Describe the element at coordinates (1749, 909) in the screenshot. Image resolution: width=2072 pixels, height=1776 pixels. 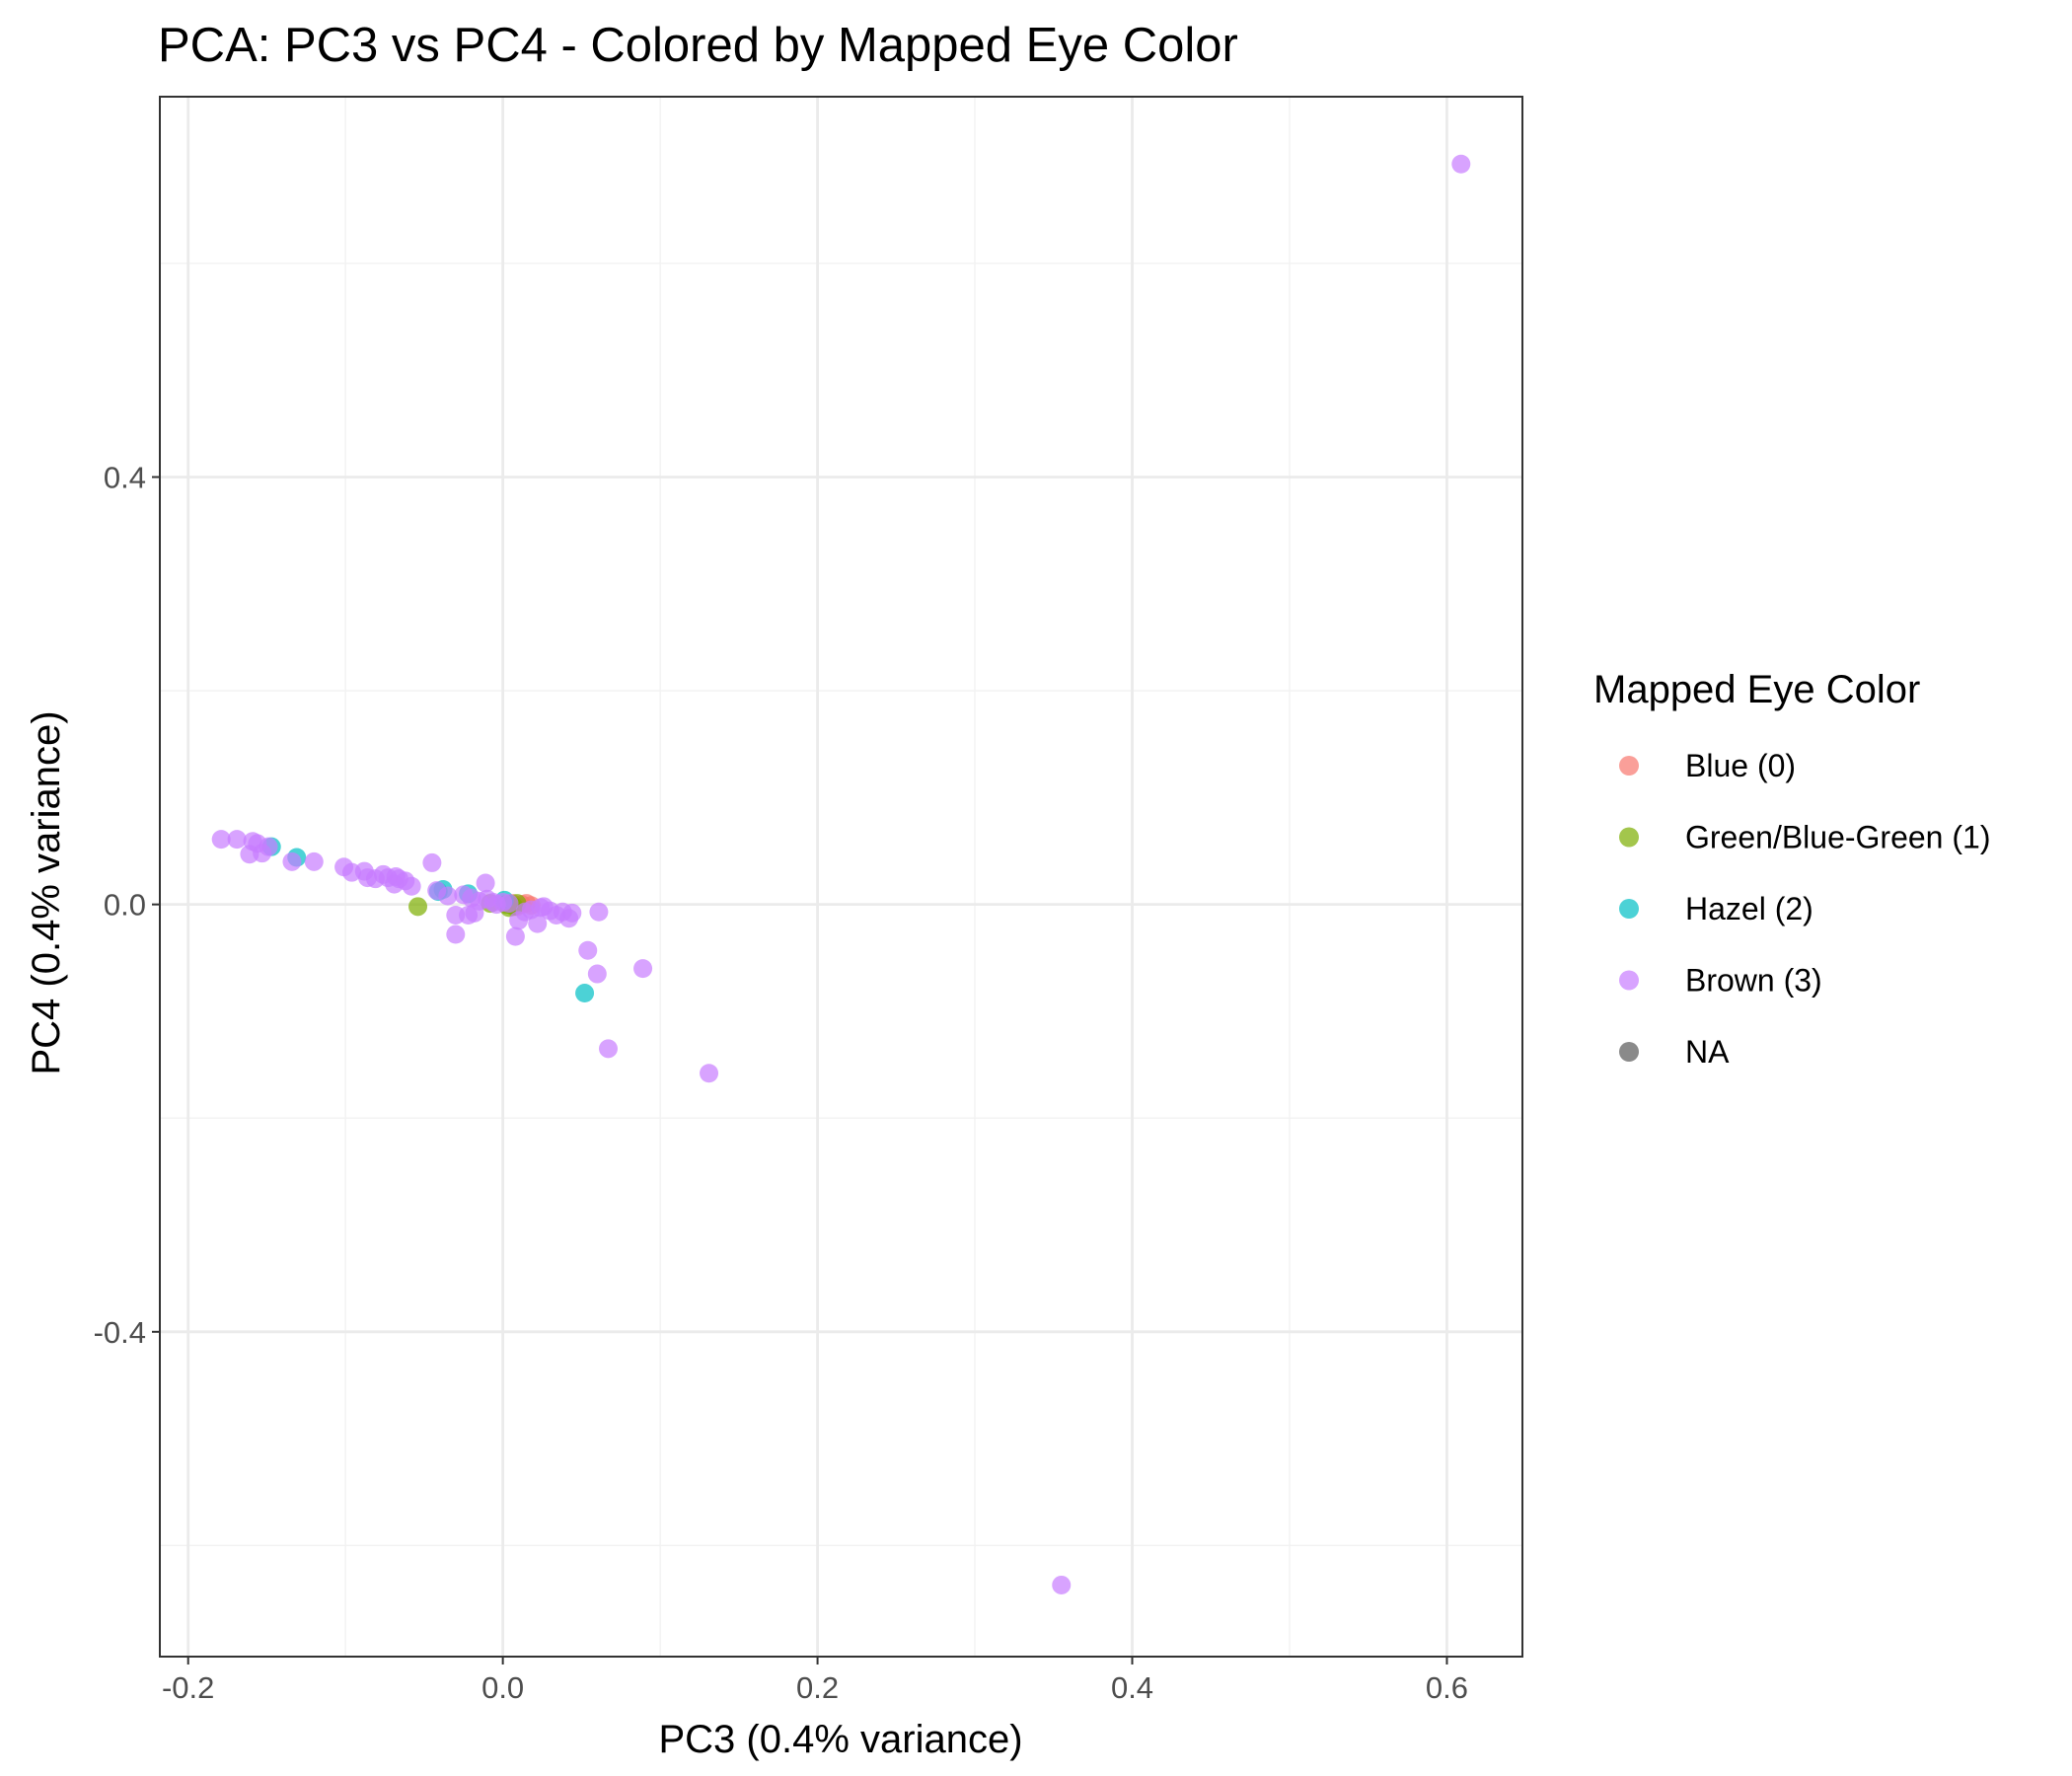
I see `legend-label: Hazel (2)` at that location.